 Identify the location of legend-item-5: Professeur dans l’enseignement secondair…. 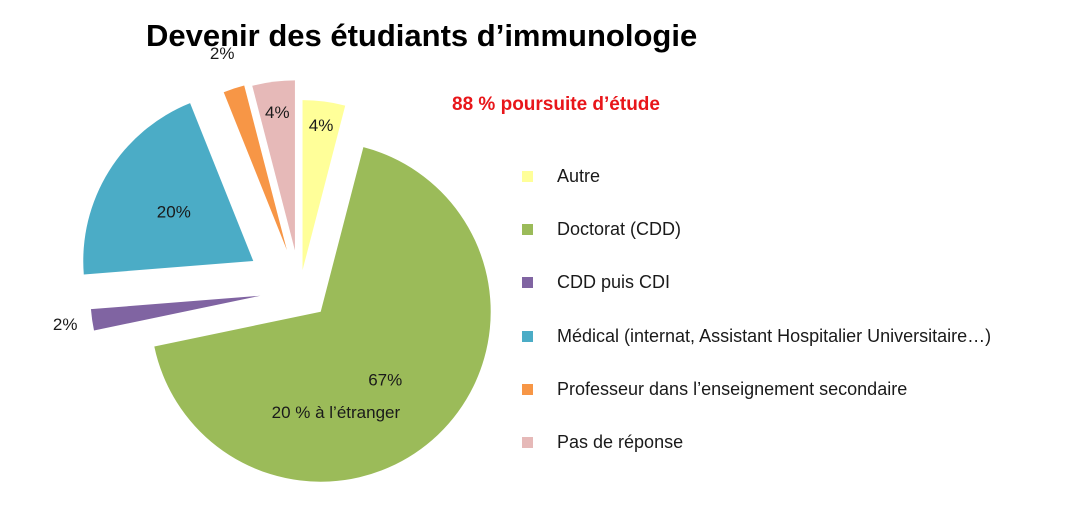
(756, 389).